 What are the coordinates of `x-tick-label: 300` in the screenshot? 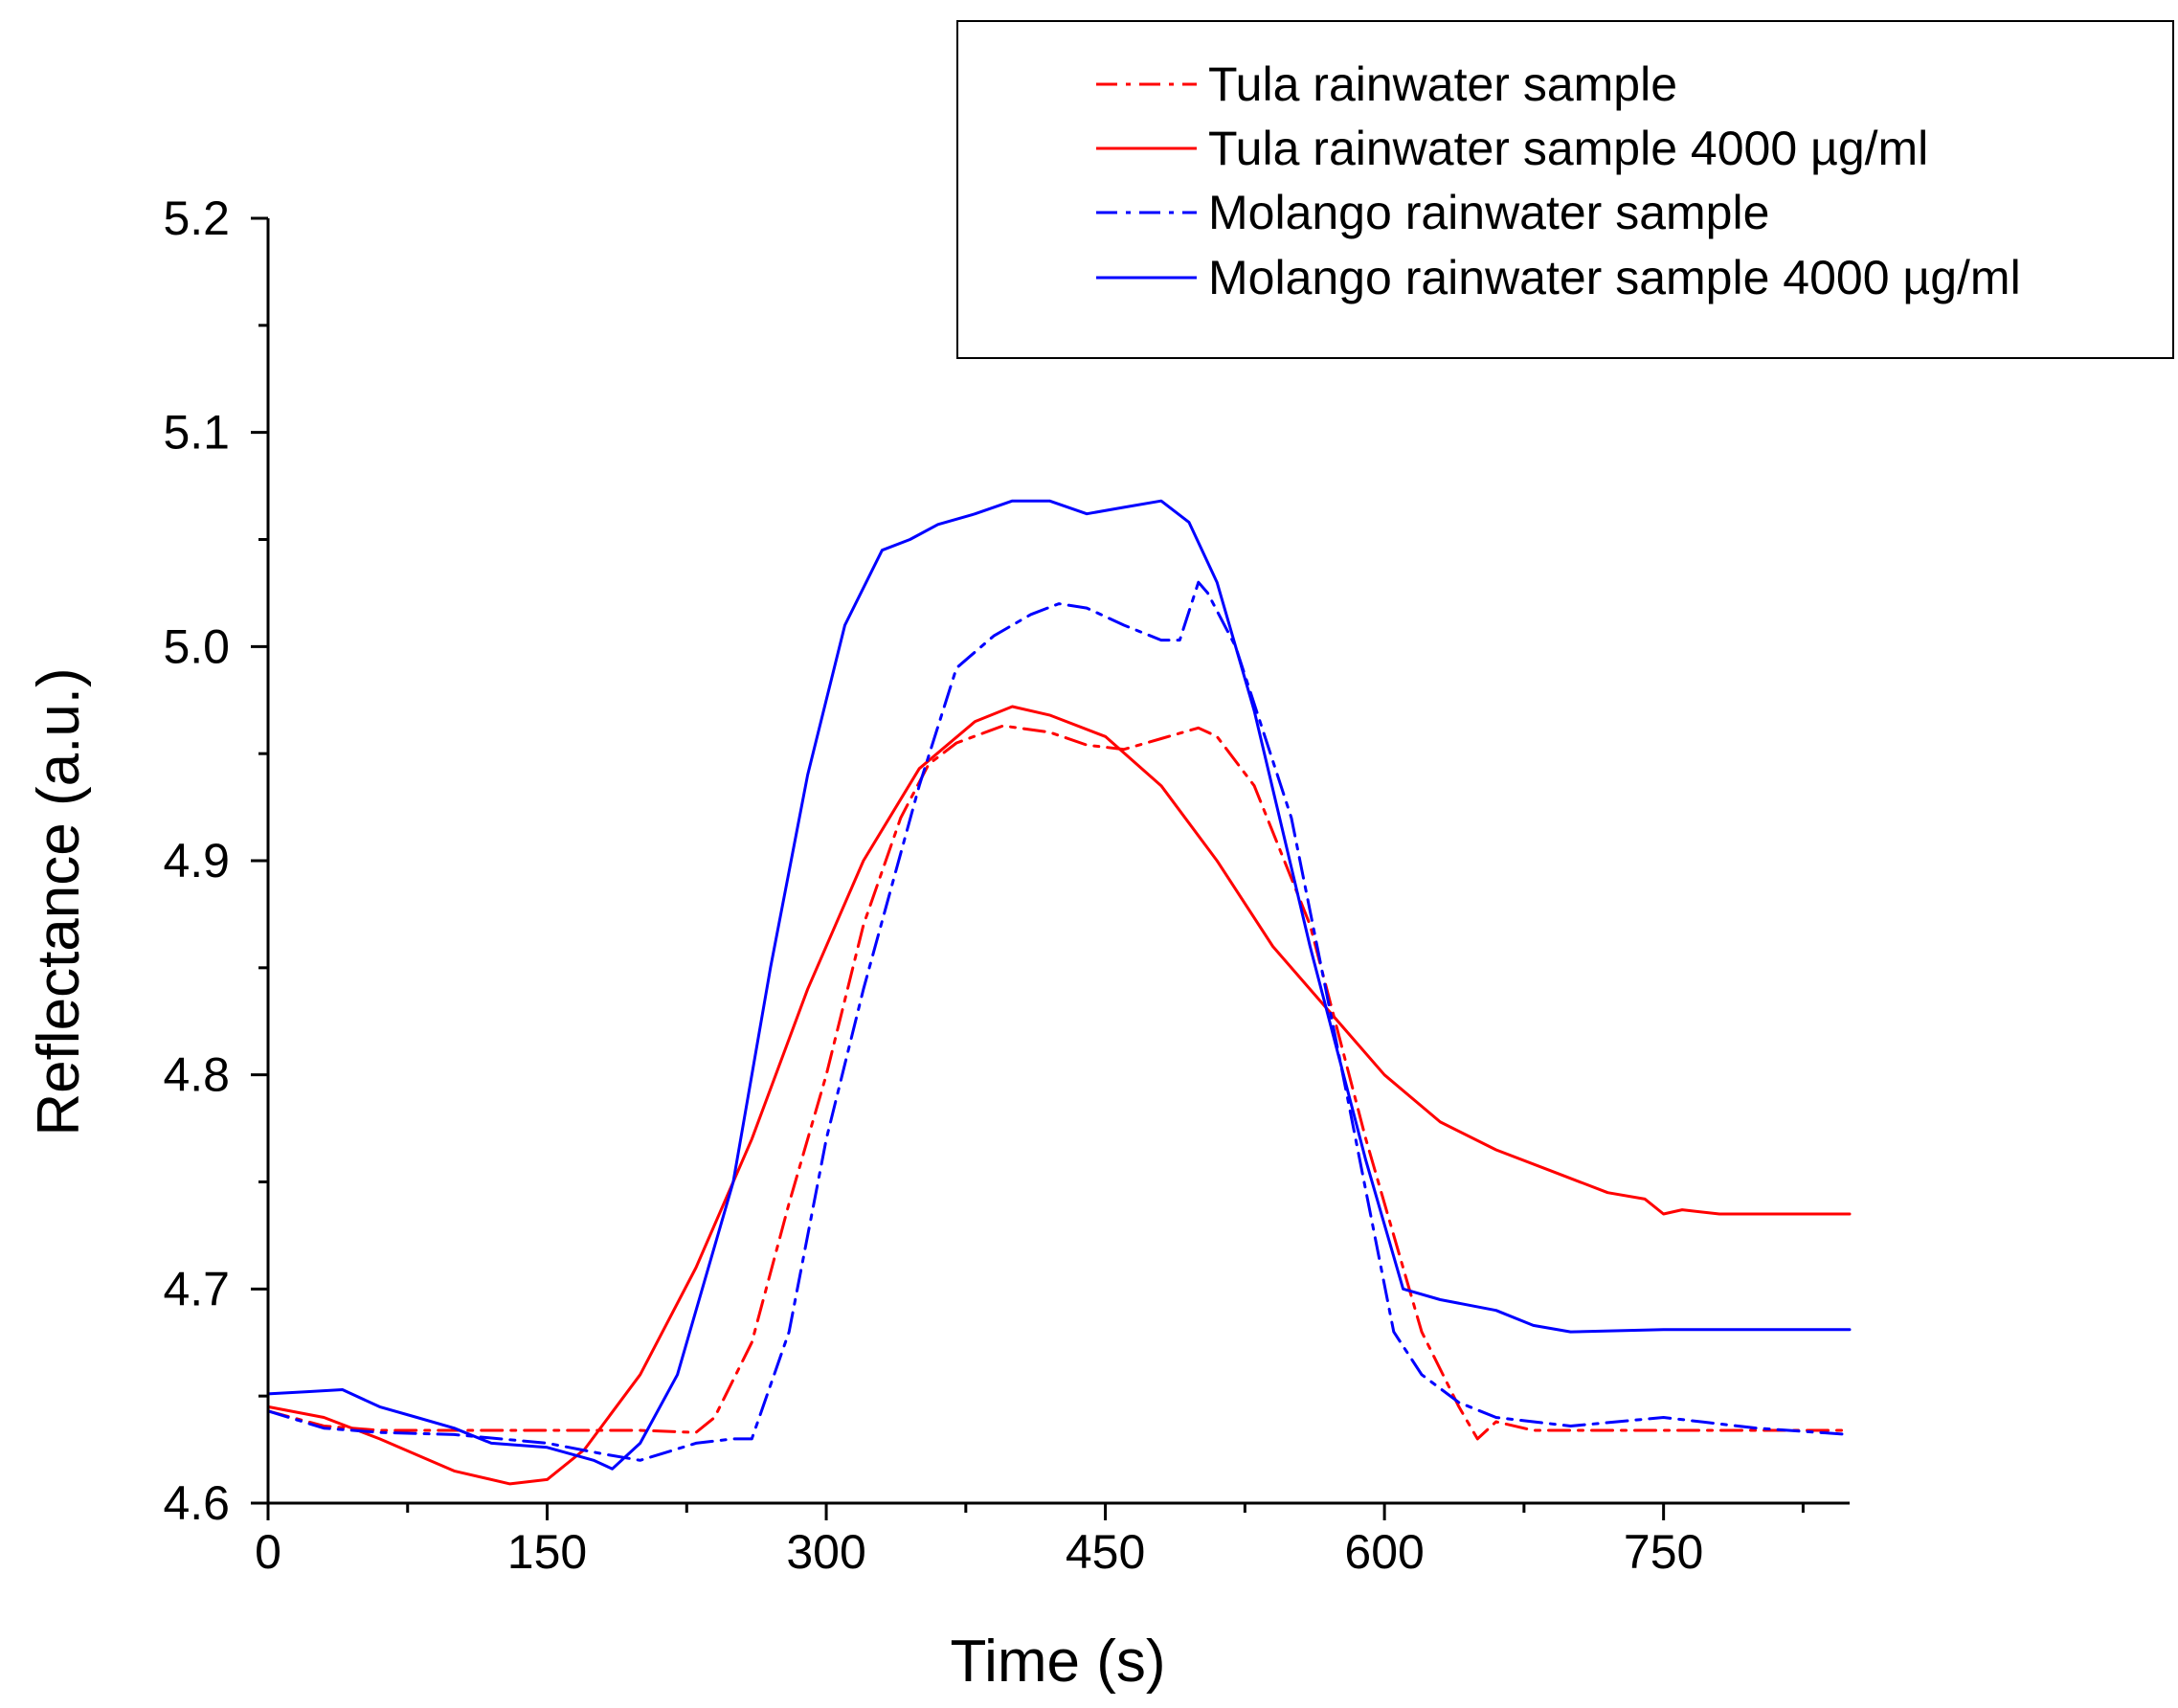 It's located at (825, 1552).